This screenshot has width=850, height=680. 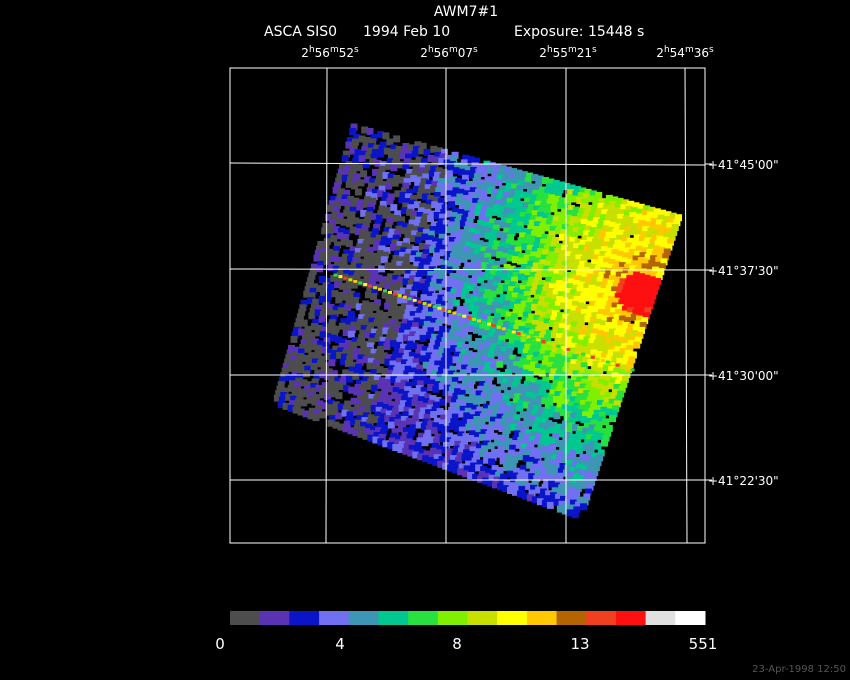 I want to click on ra-label: 2h56m07s, so click(x=449, y=52).